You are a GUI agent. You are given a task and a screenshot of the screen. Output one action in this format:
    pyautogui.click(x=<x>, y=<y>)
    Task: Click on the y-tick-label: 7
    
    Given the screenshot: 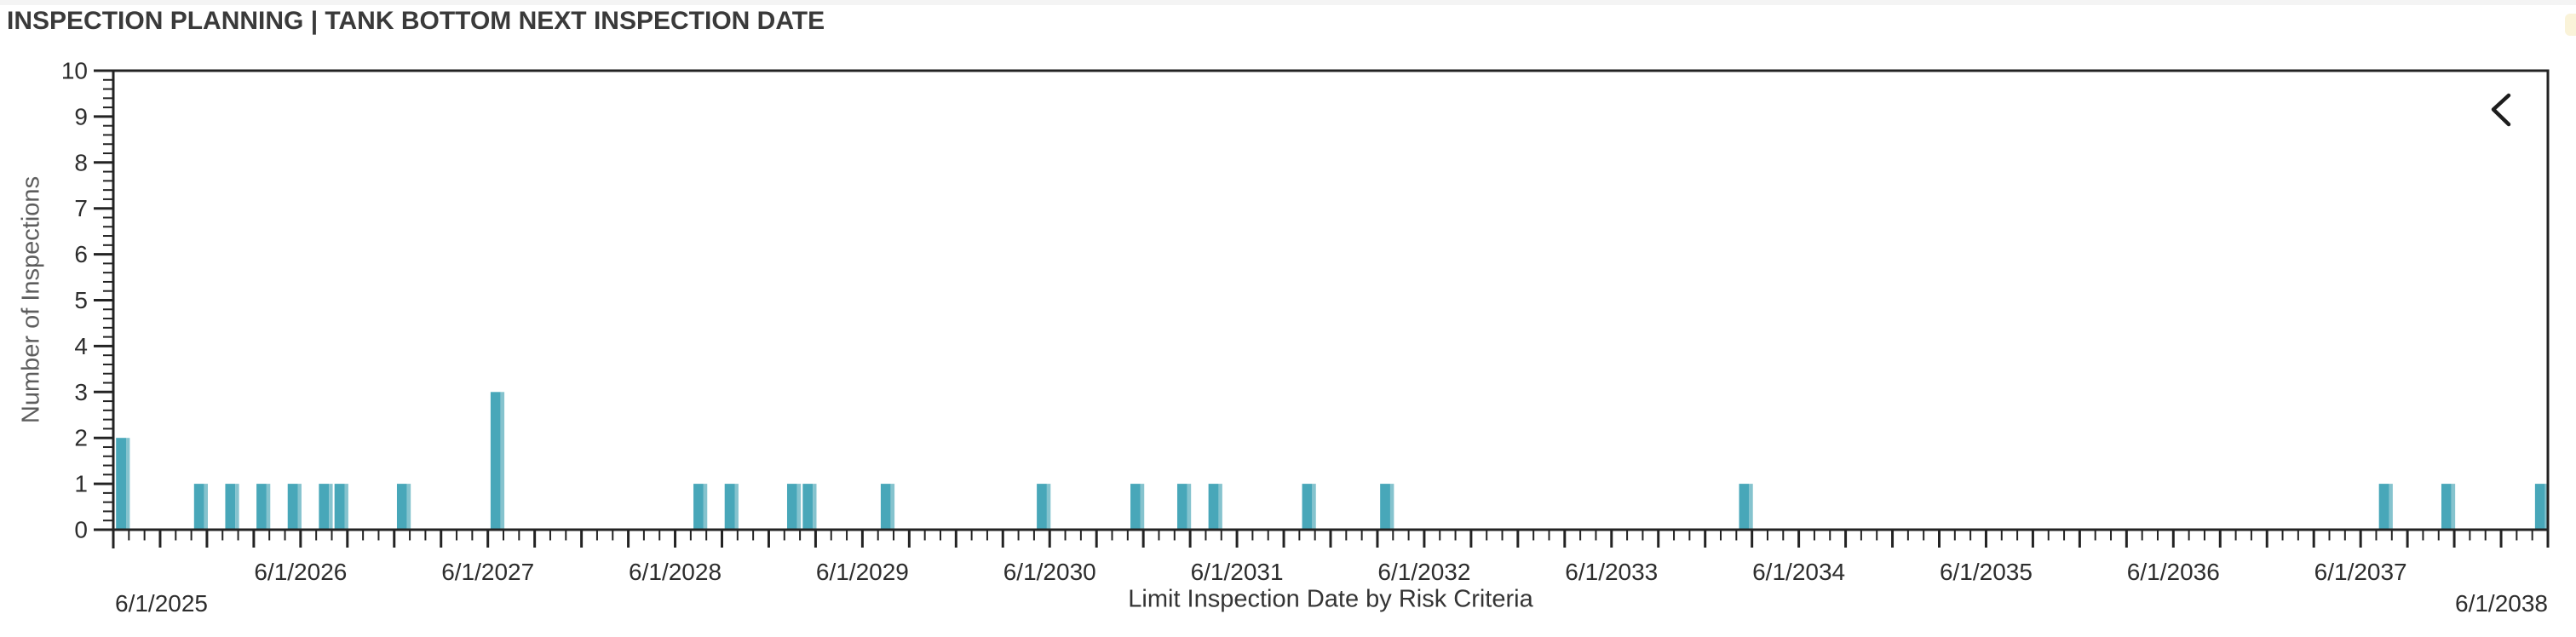 What is the action you would take?
    pyautogui.click(x=81, y=208)
    